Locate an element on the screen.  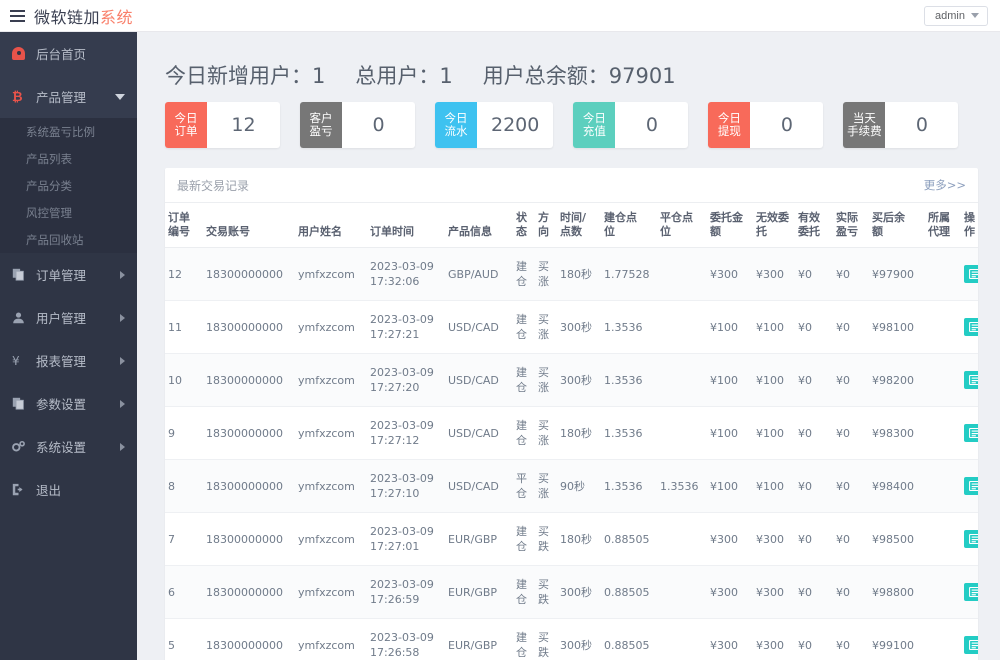
cell-account-text: 18300000000 is located at coordinates (244, 486).